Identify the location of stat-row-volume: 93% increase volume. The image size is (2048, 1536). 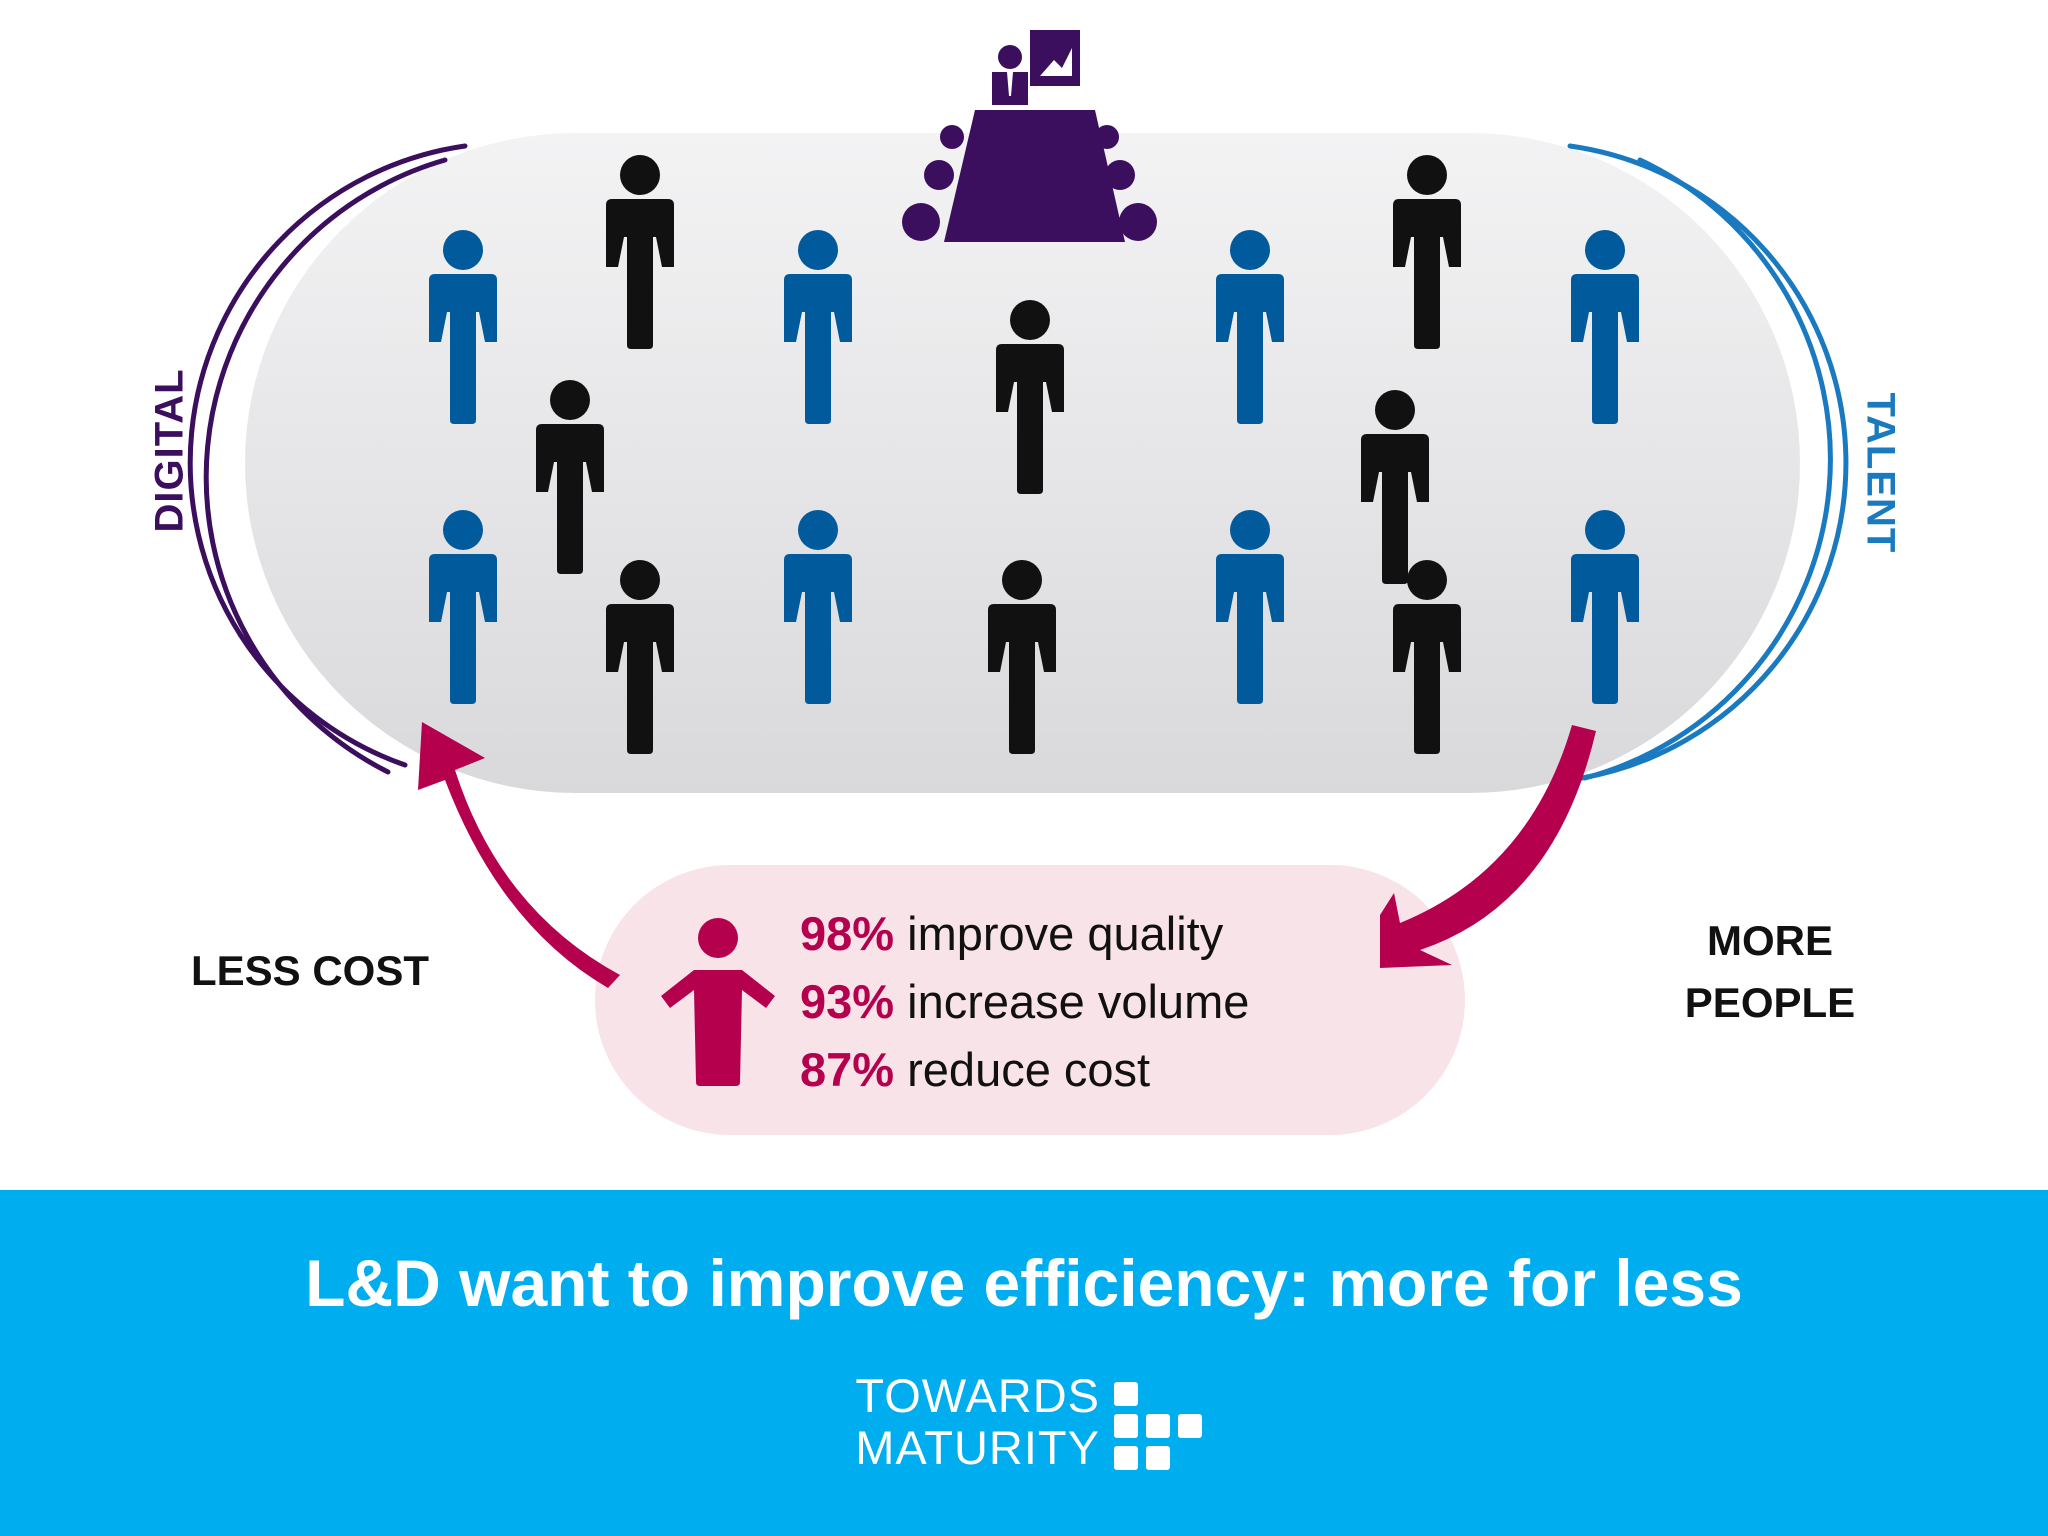
(1080, 1002).